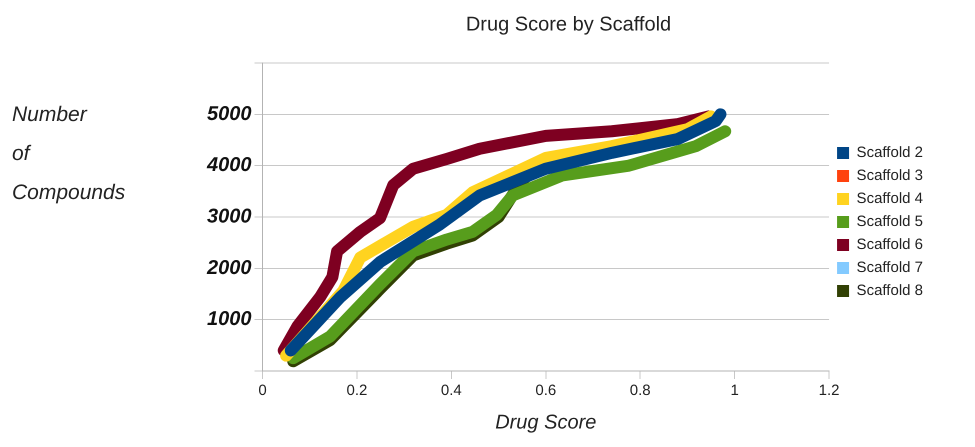  Describe the element at coordinates (569, 25) in the screenshot. I see `chart-title: Drug Score by Scaffold` at that location.